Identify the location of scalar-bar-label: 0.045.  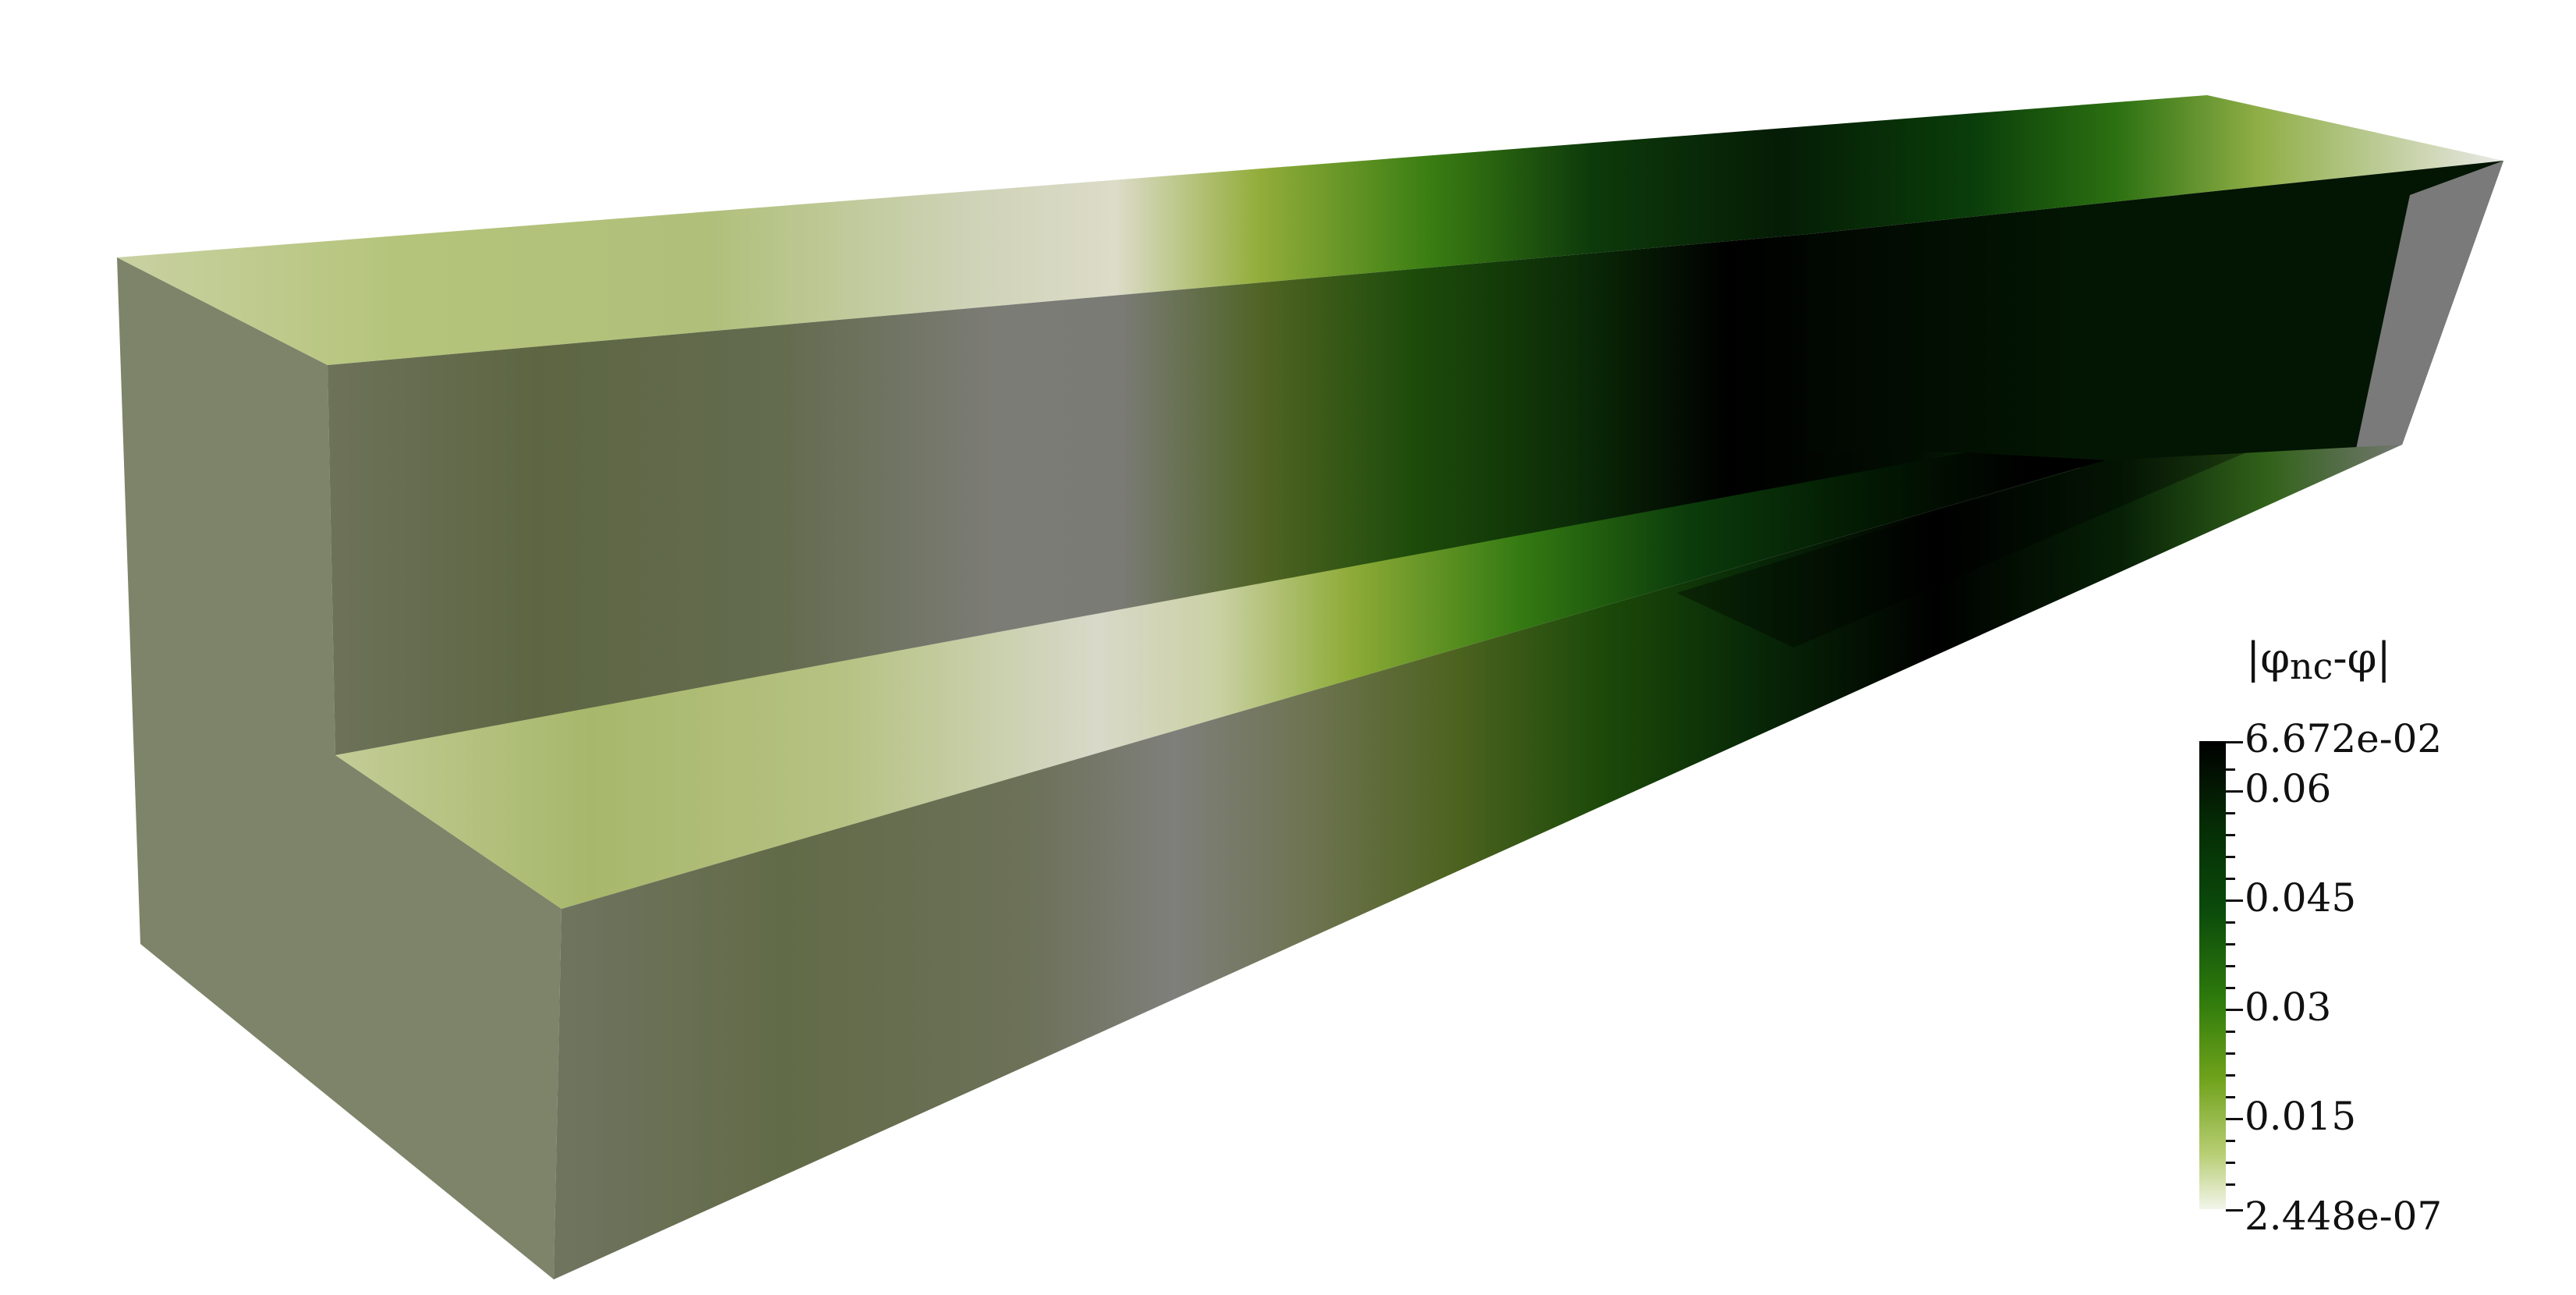
(2301, 898).